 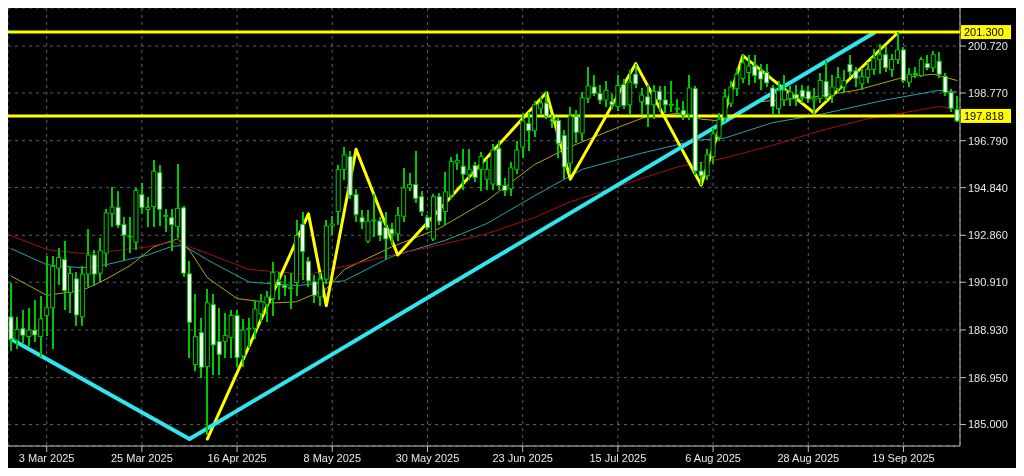 I want to click on x-tick-label: 6 Aug 2025, so click(x=713, y=457).